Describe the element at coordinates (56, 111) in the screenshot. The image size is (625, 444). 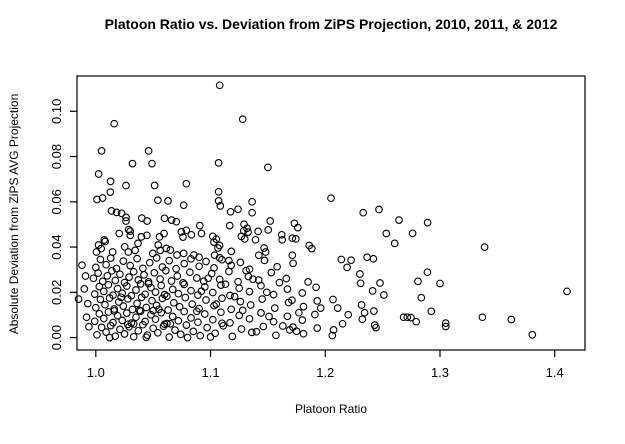
I see `y-tick-label: 0.10` at that location.